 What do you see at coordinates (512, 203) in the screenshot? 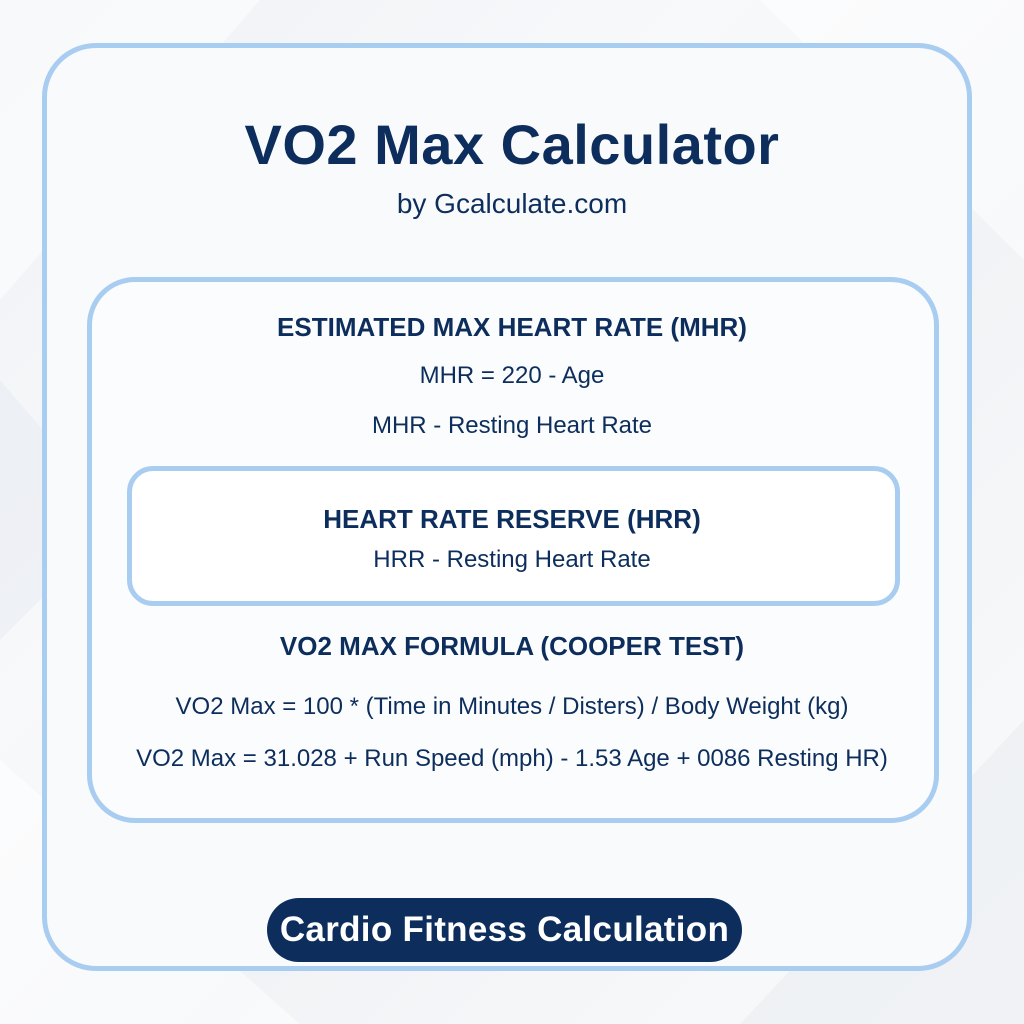
I see `page-subtitle: by Gcalculate.com` at bounding box center [512, 203].